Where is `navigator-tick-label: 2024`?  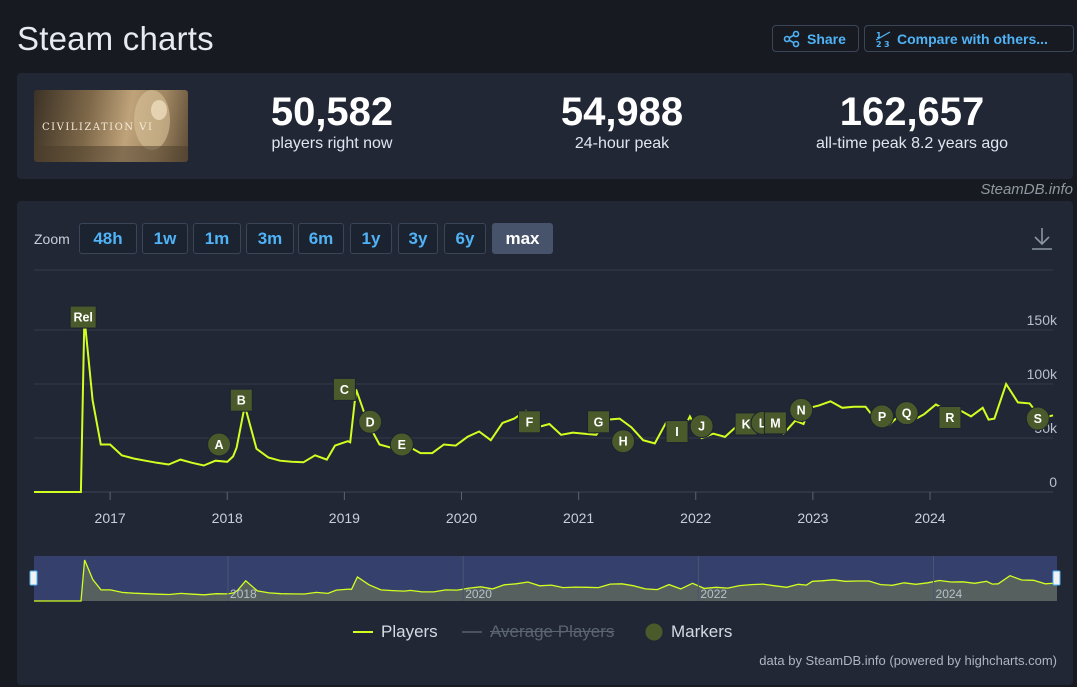 navigator-tick-label: 2024 is located at coordinates (949, 594).